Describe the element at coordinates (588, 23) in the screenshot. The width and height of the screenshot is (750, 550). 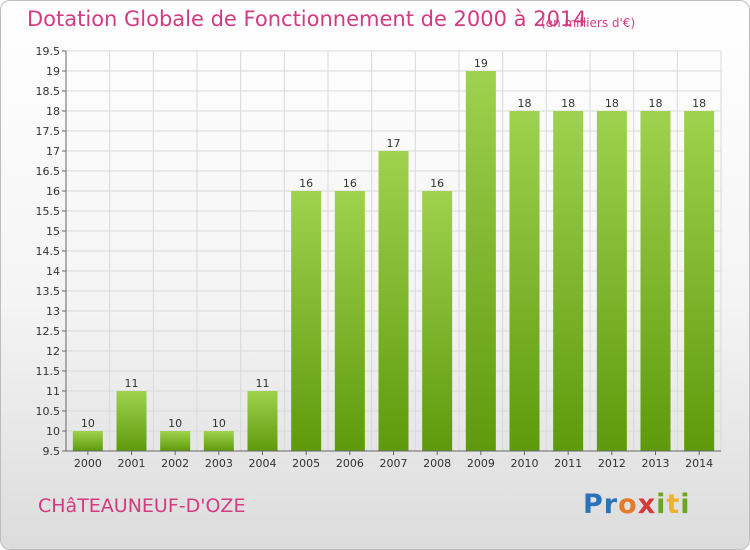
I see `chart-subtitle: (en milliers d'€)` at that location.